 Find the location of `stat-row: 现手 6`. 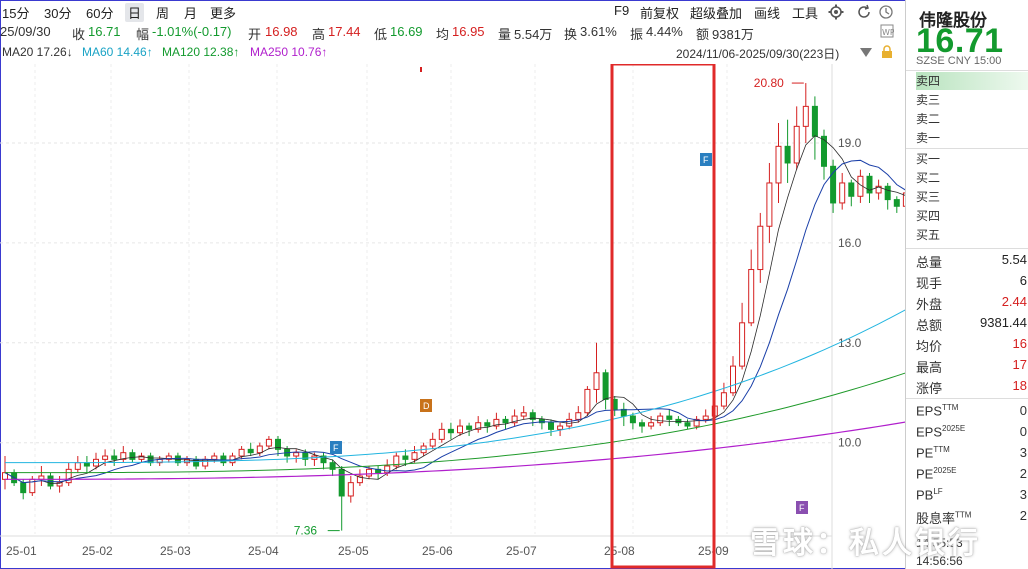

stat-row: 现手 6 is located at coordinates (972, 283).